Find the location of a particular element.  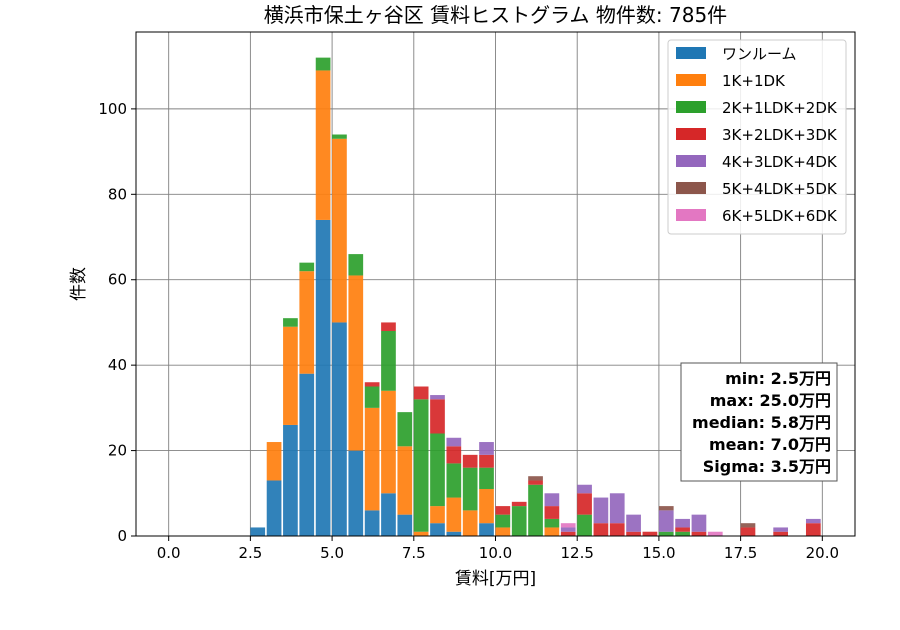

x-tick-label: 17.5 is located at coordinates (740, 553).